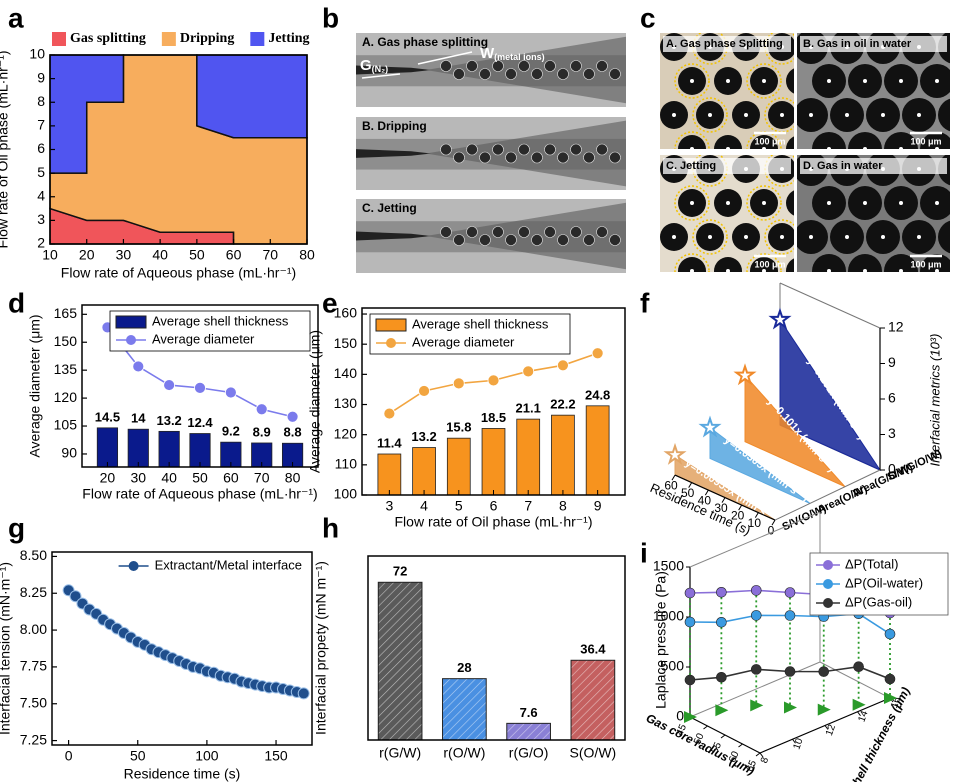 This screenshot has height=782, width=955. Describe the element at coordinates (168, 420) in the screenshot. I see `data-label: 13.2` at that location.